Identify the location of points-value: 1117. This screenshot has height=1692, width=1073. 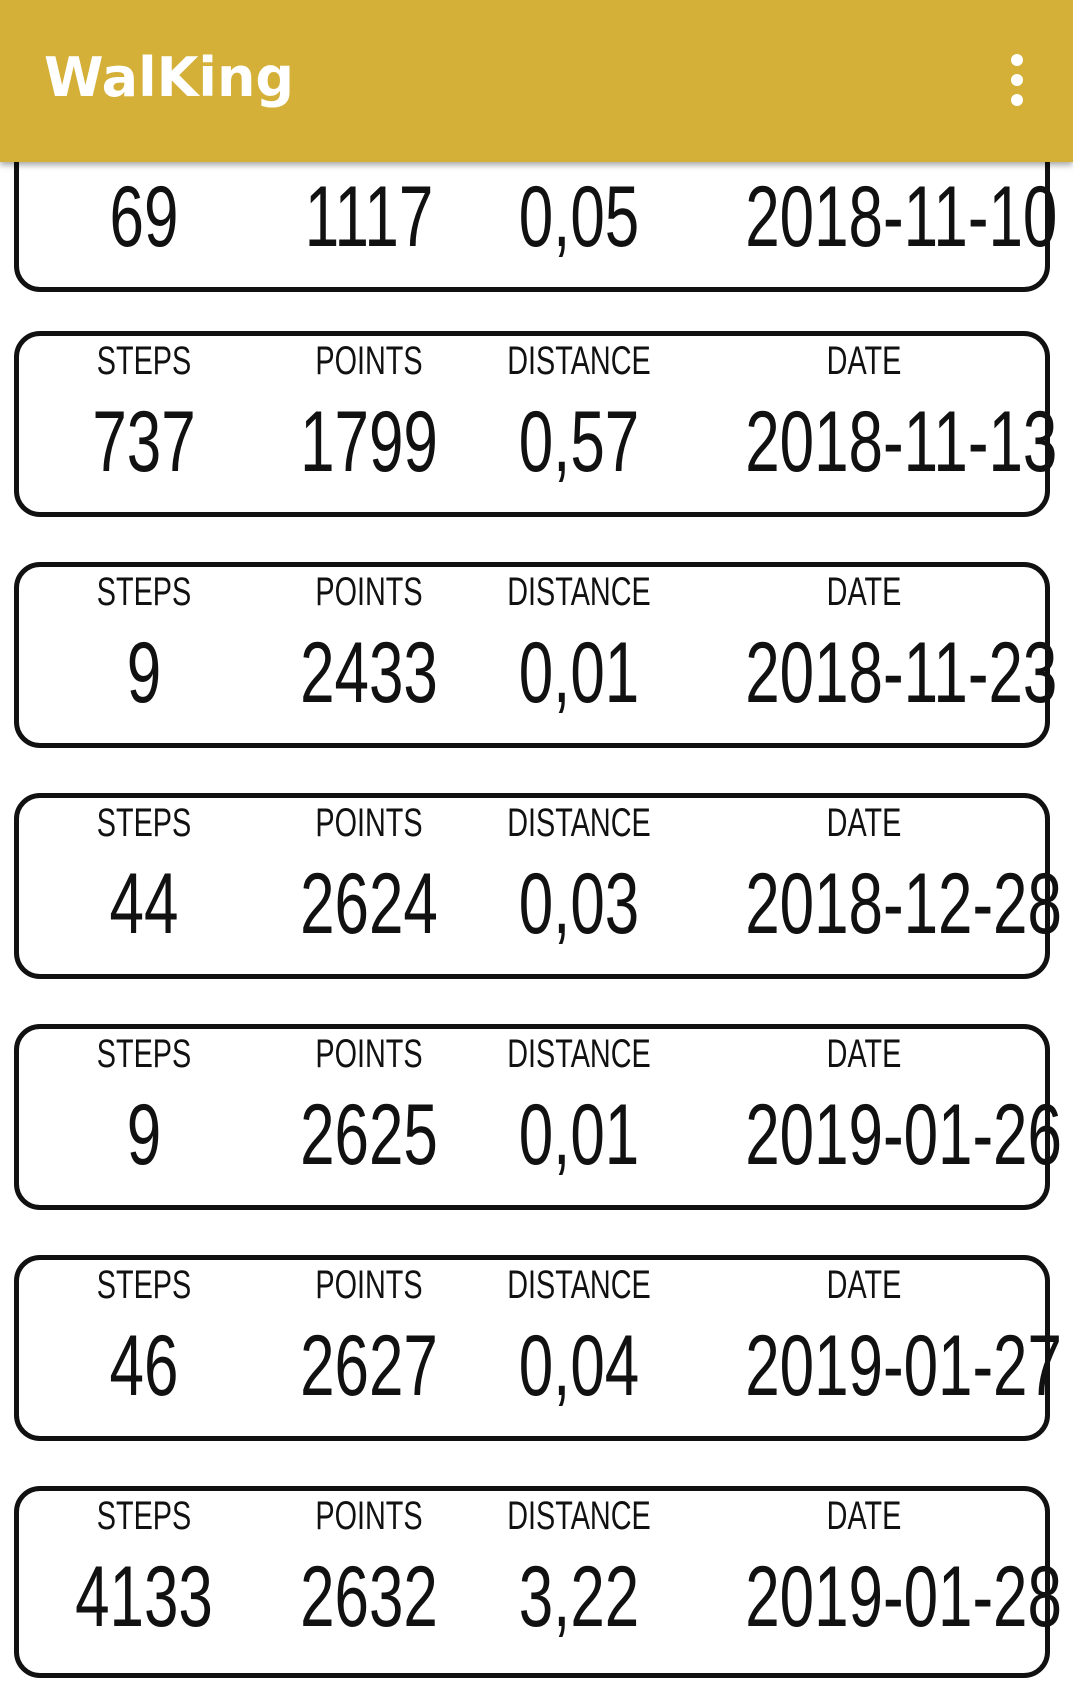
(369, 217).